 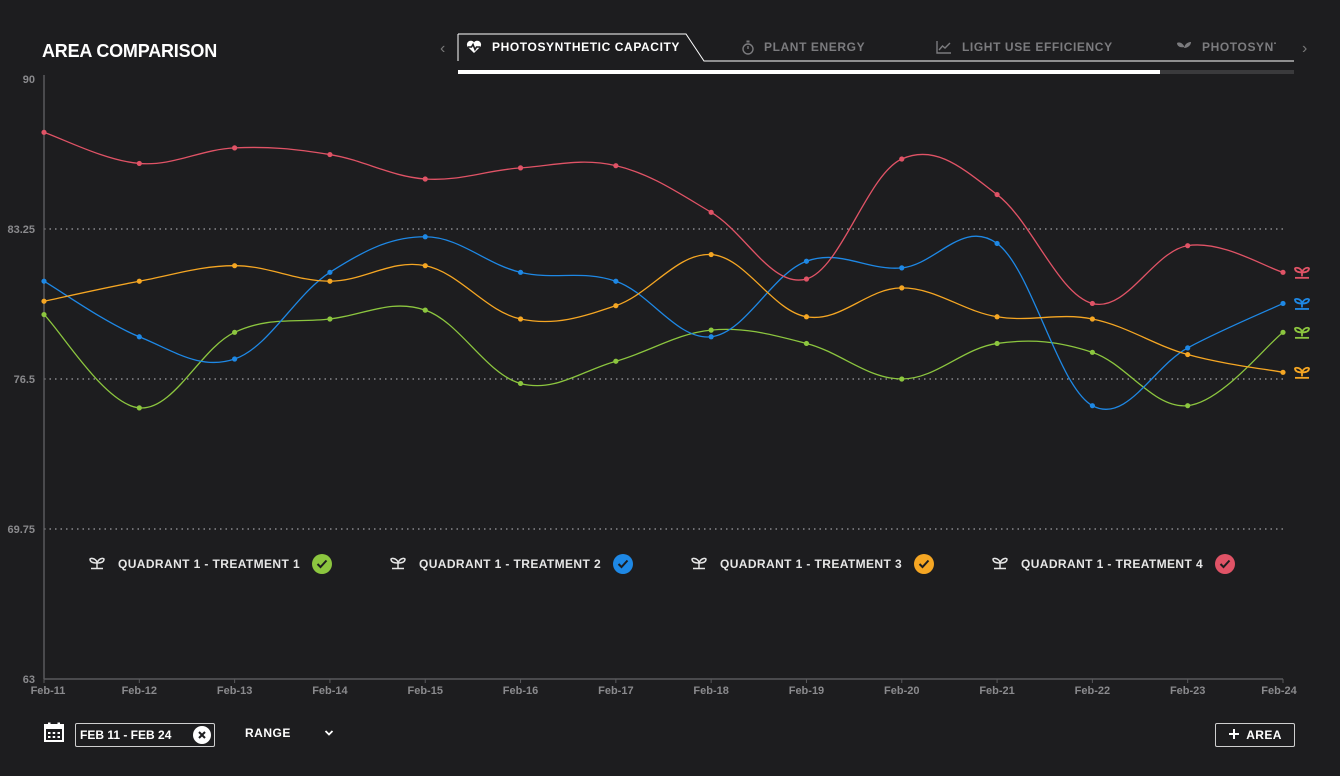 I want to click on legend-item-treatment-4: QUADRANT 1 - TREATMENT 4, so click(x=1113, y=564).